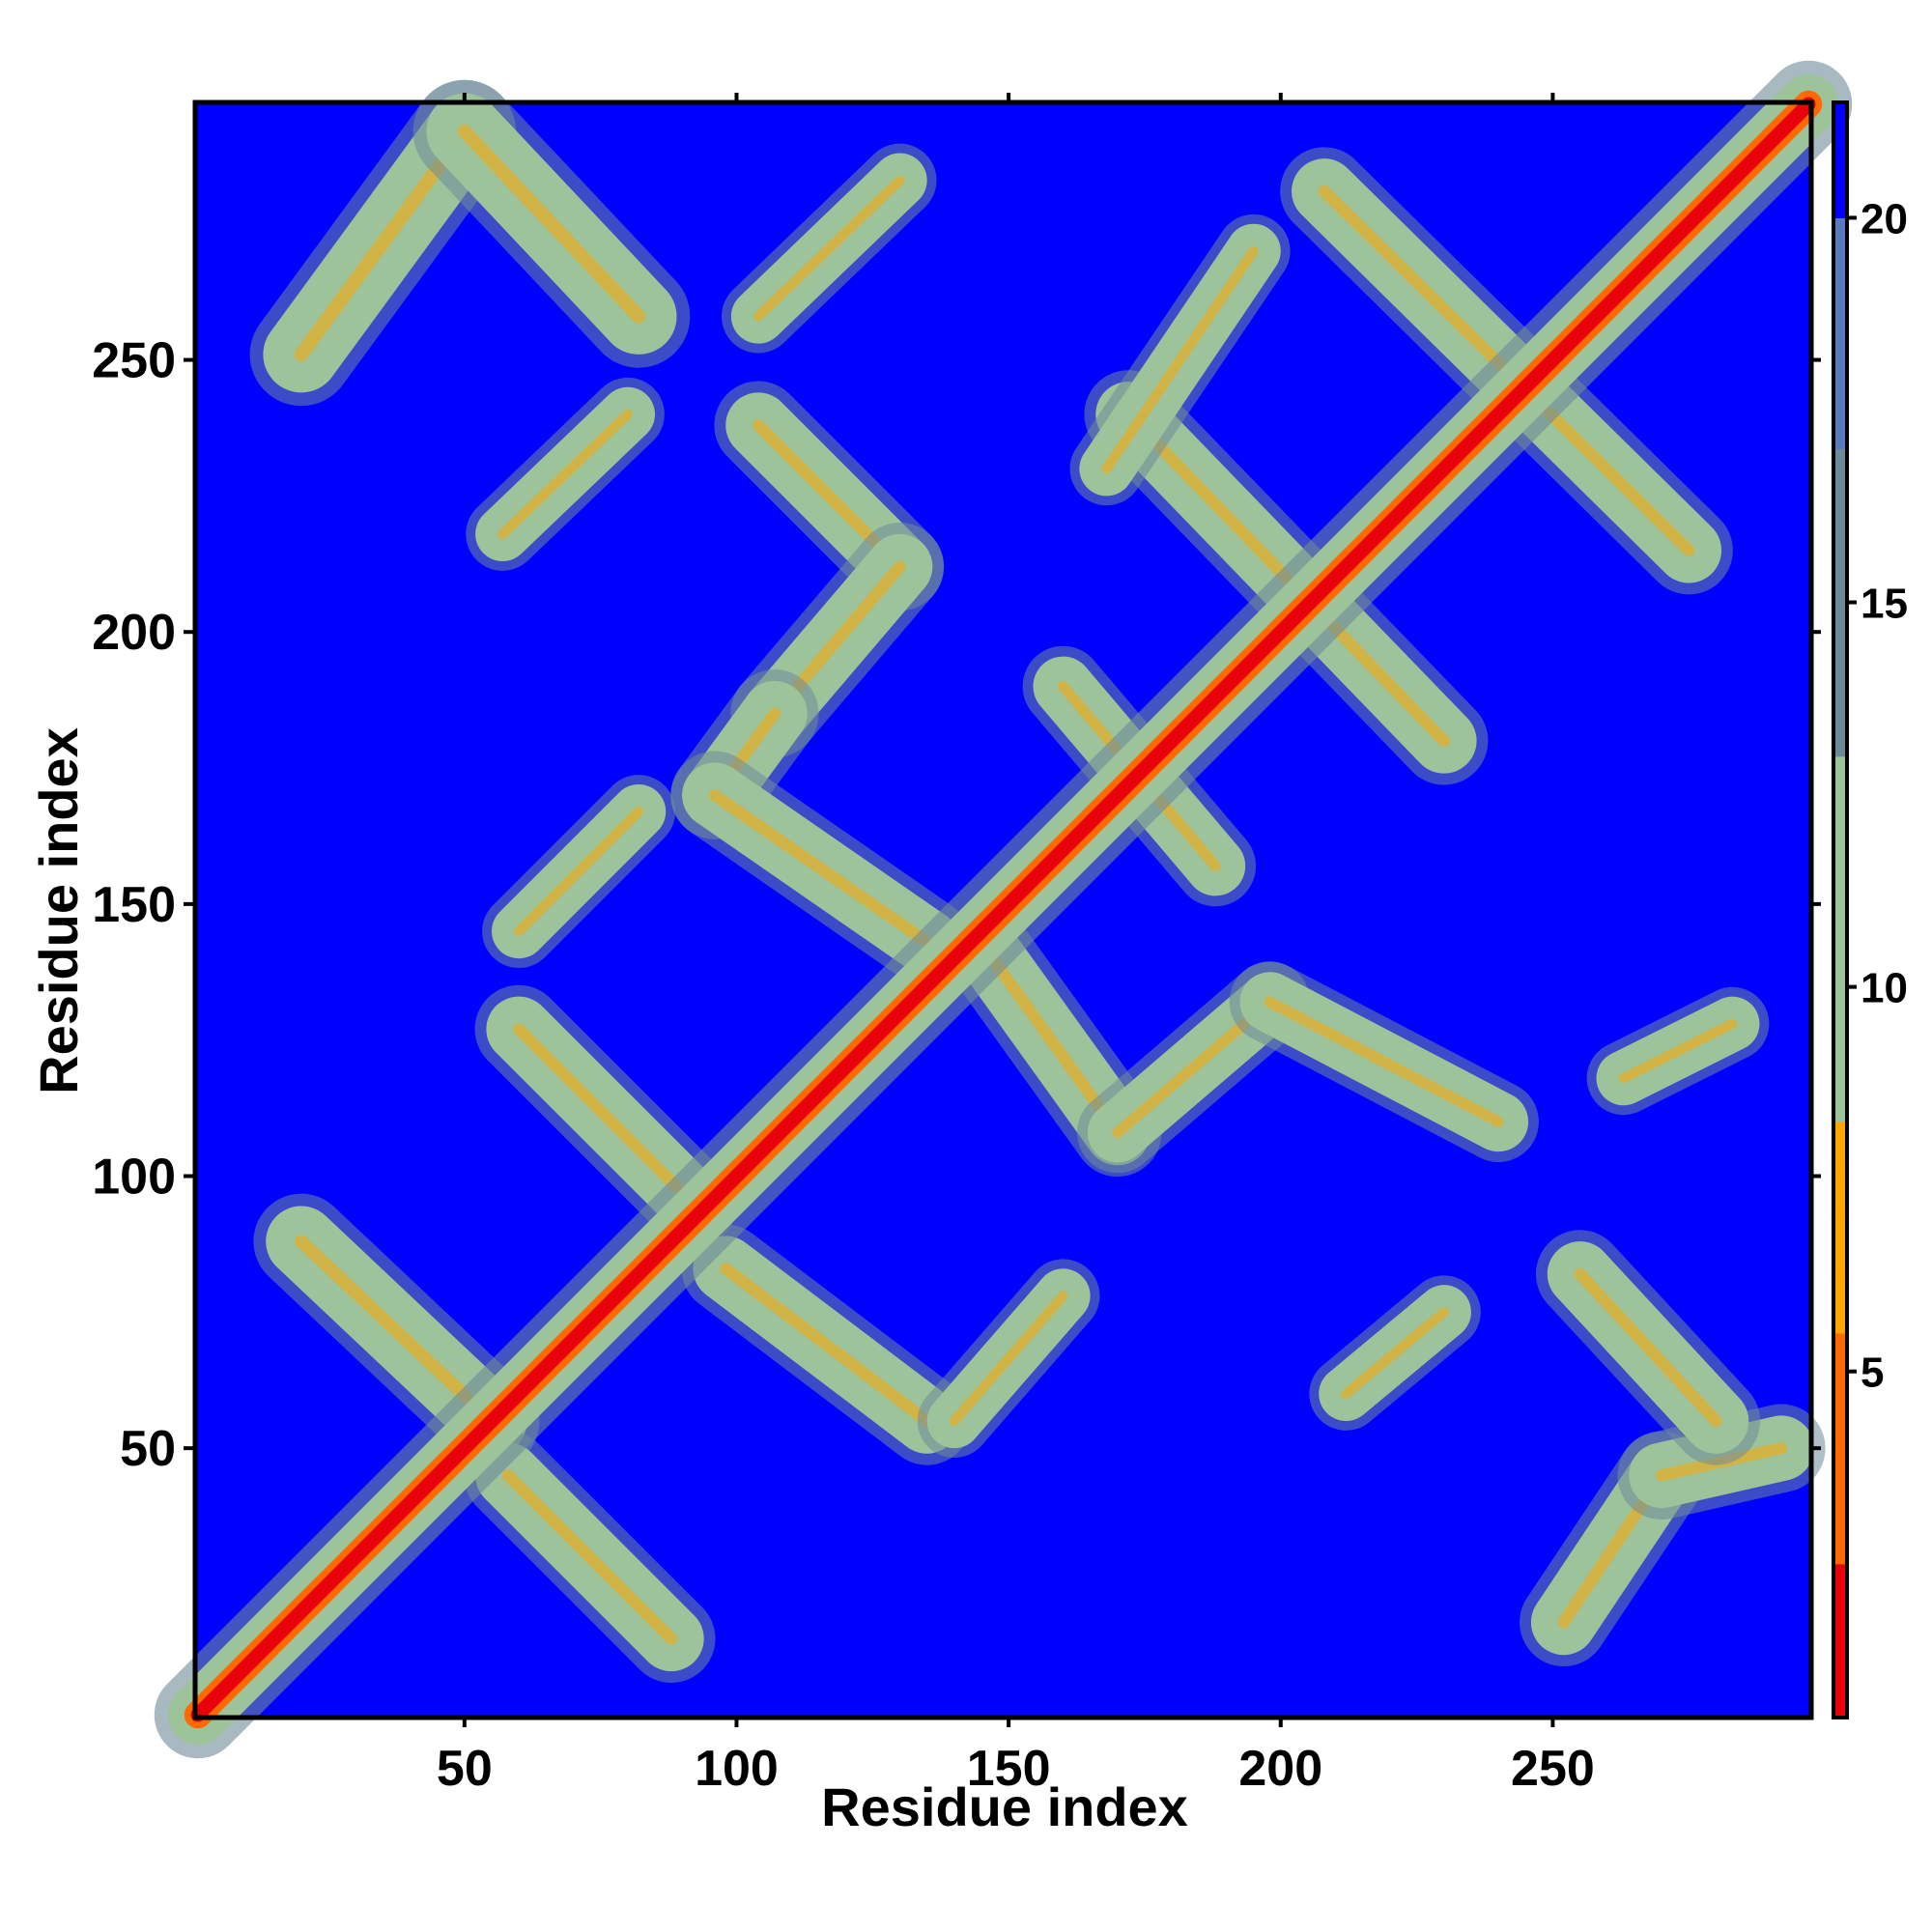 The height and width of the screenshot is (1932, 1932). Describe the element at coordinates (1872, 1373) in the screenshot. I see `colorbar-tick-label: 5` at that location.